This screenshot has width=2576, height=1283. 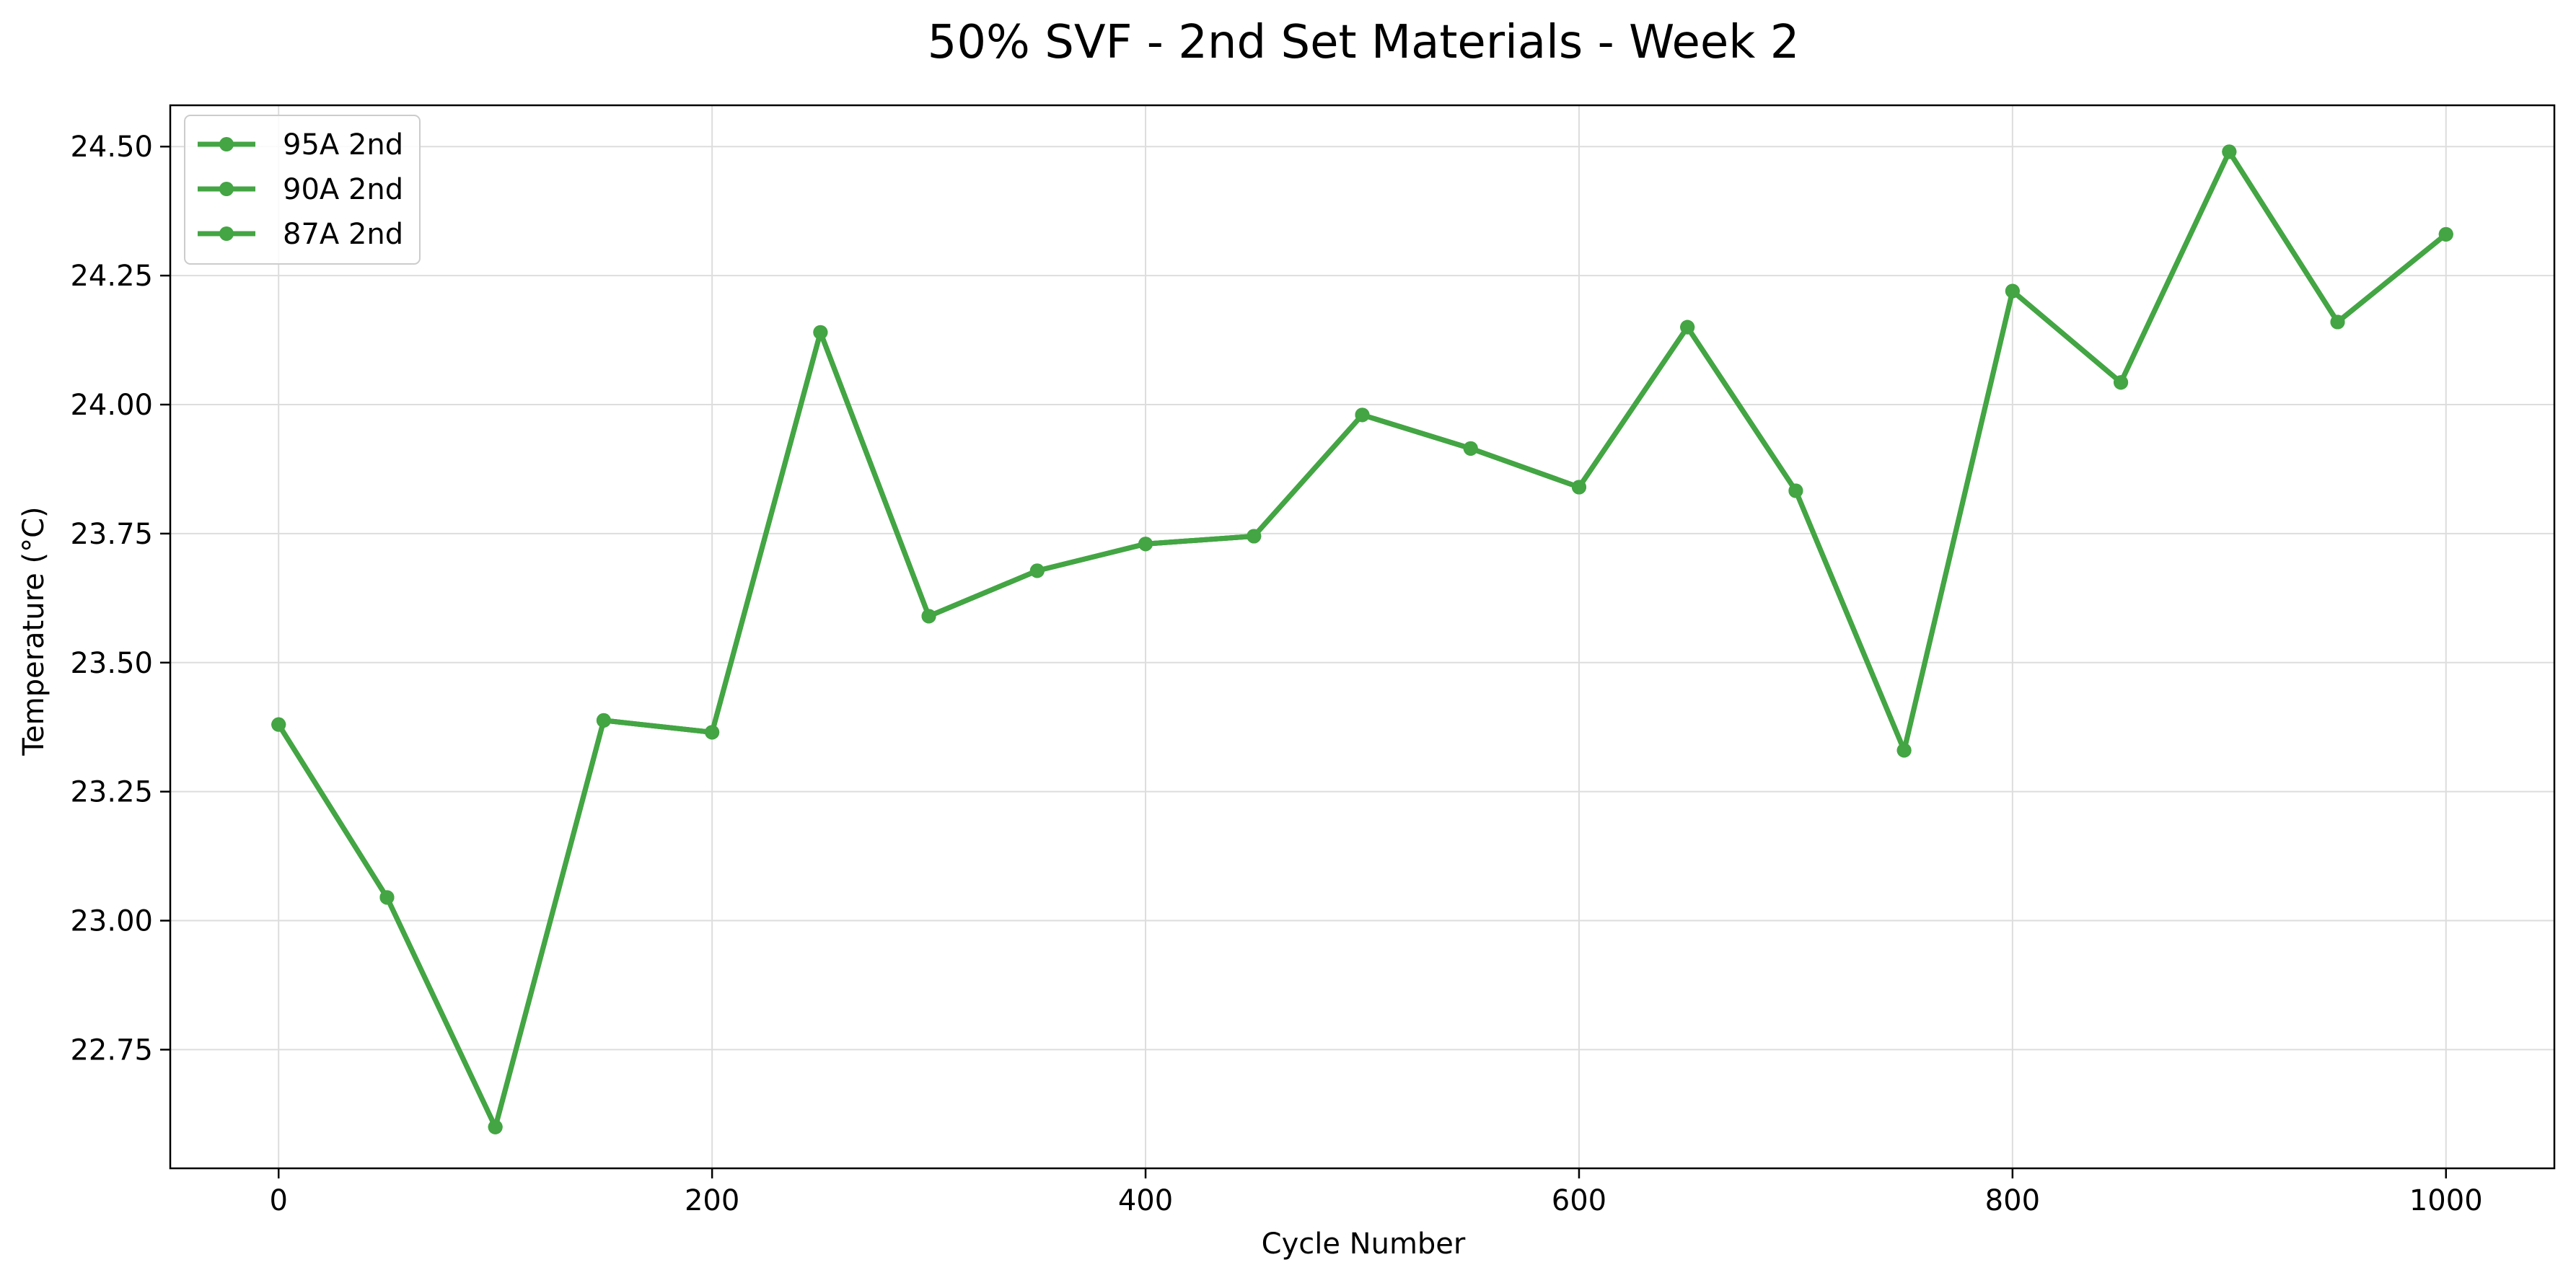 I want to click on x-axis-label: Cycle Number, so click(x=1364, y=1244).